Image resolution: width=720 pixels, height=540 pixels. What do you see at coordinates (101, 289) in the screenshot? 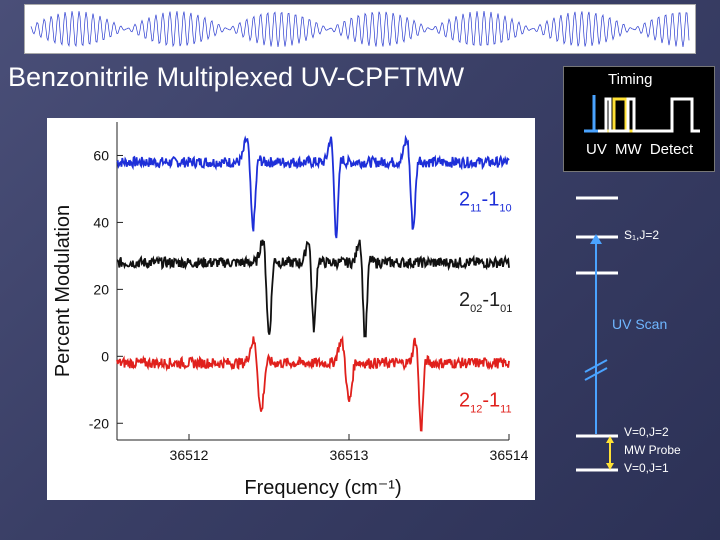
I see `y-tick-label: 20` at bounding box center [101, 289].